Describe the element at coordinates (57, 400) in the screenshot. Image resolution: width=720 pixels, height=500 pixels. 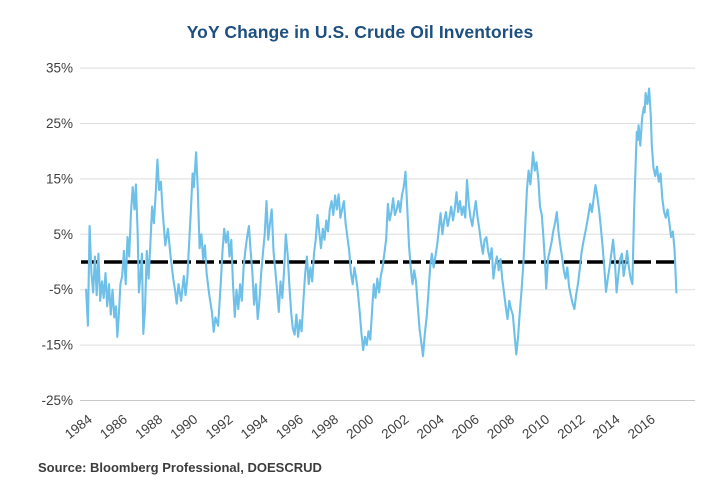
I see `y-tick-label: -25%` at that location.